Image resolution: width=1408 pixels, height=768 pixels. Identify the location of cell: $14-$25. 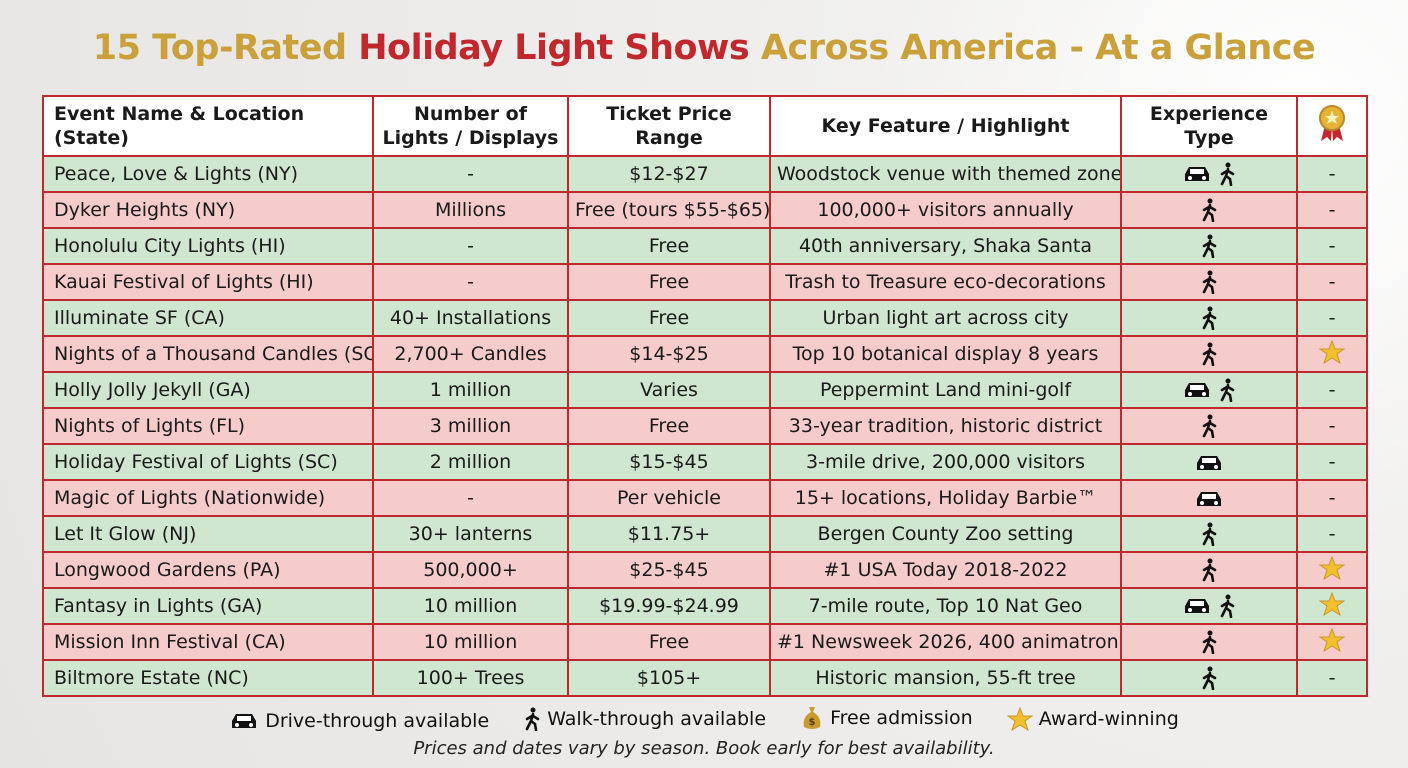
(669, 354).